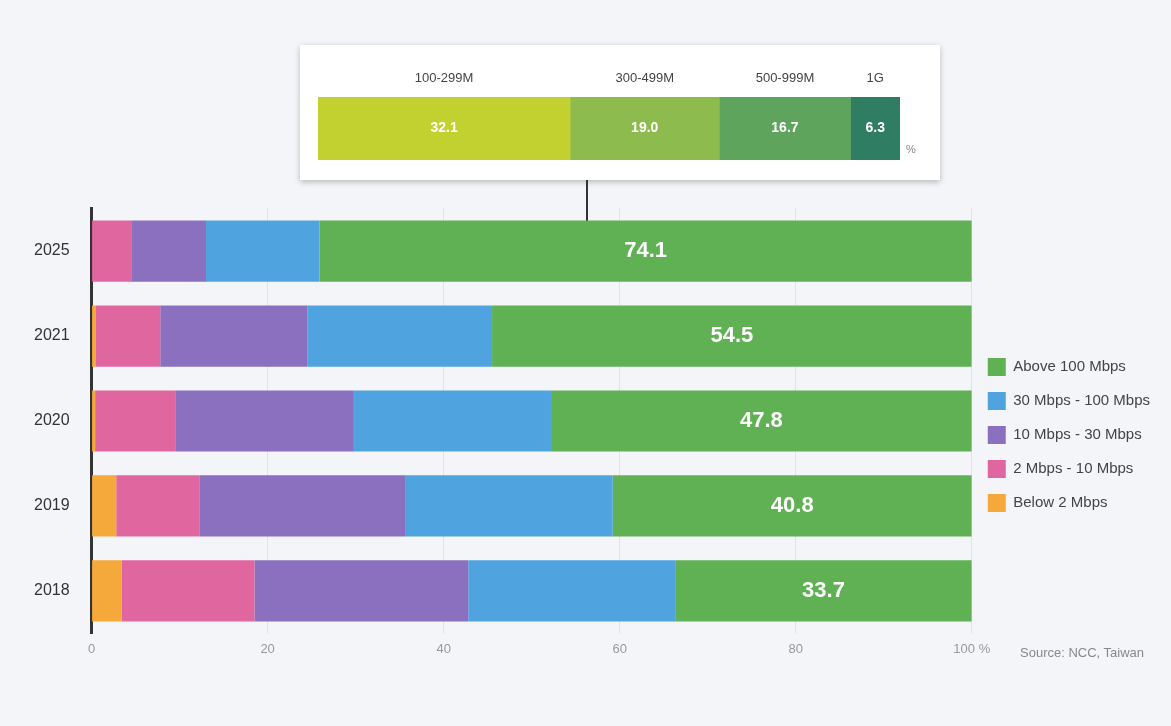 This screenshot has width=1171, height=726. What do you see at coordinates (52, 250) in the screenshot?
I see `y-tick-label: 2025` at bounding box center [52, 250].